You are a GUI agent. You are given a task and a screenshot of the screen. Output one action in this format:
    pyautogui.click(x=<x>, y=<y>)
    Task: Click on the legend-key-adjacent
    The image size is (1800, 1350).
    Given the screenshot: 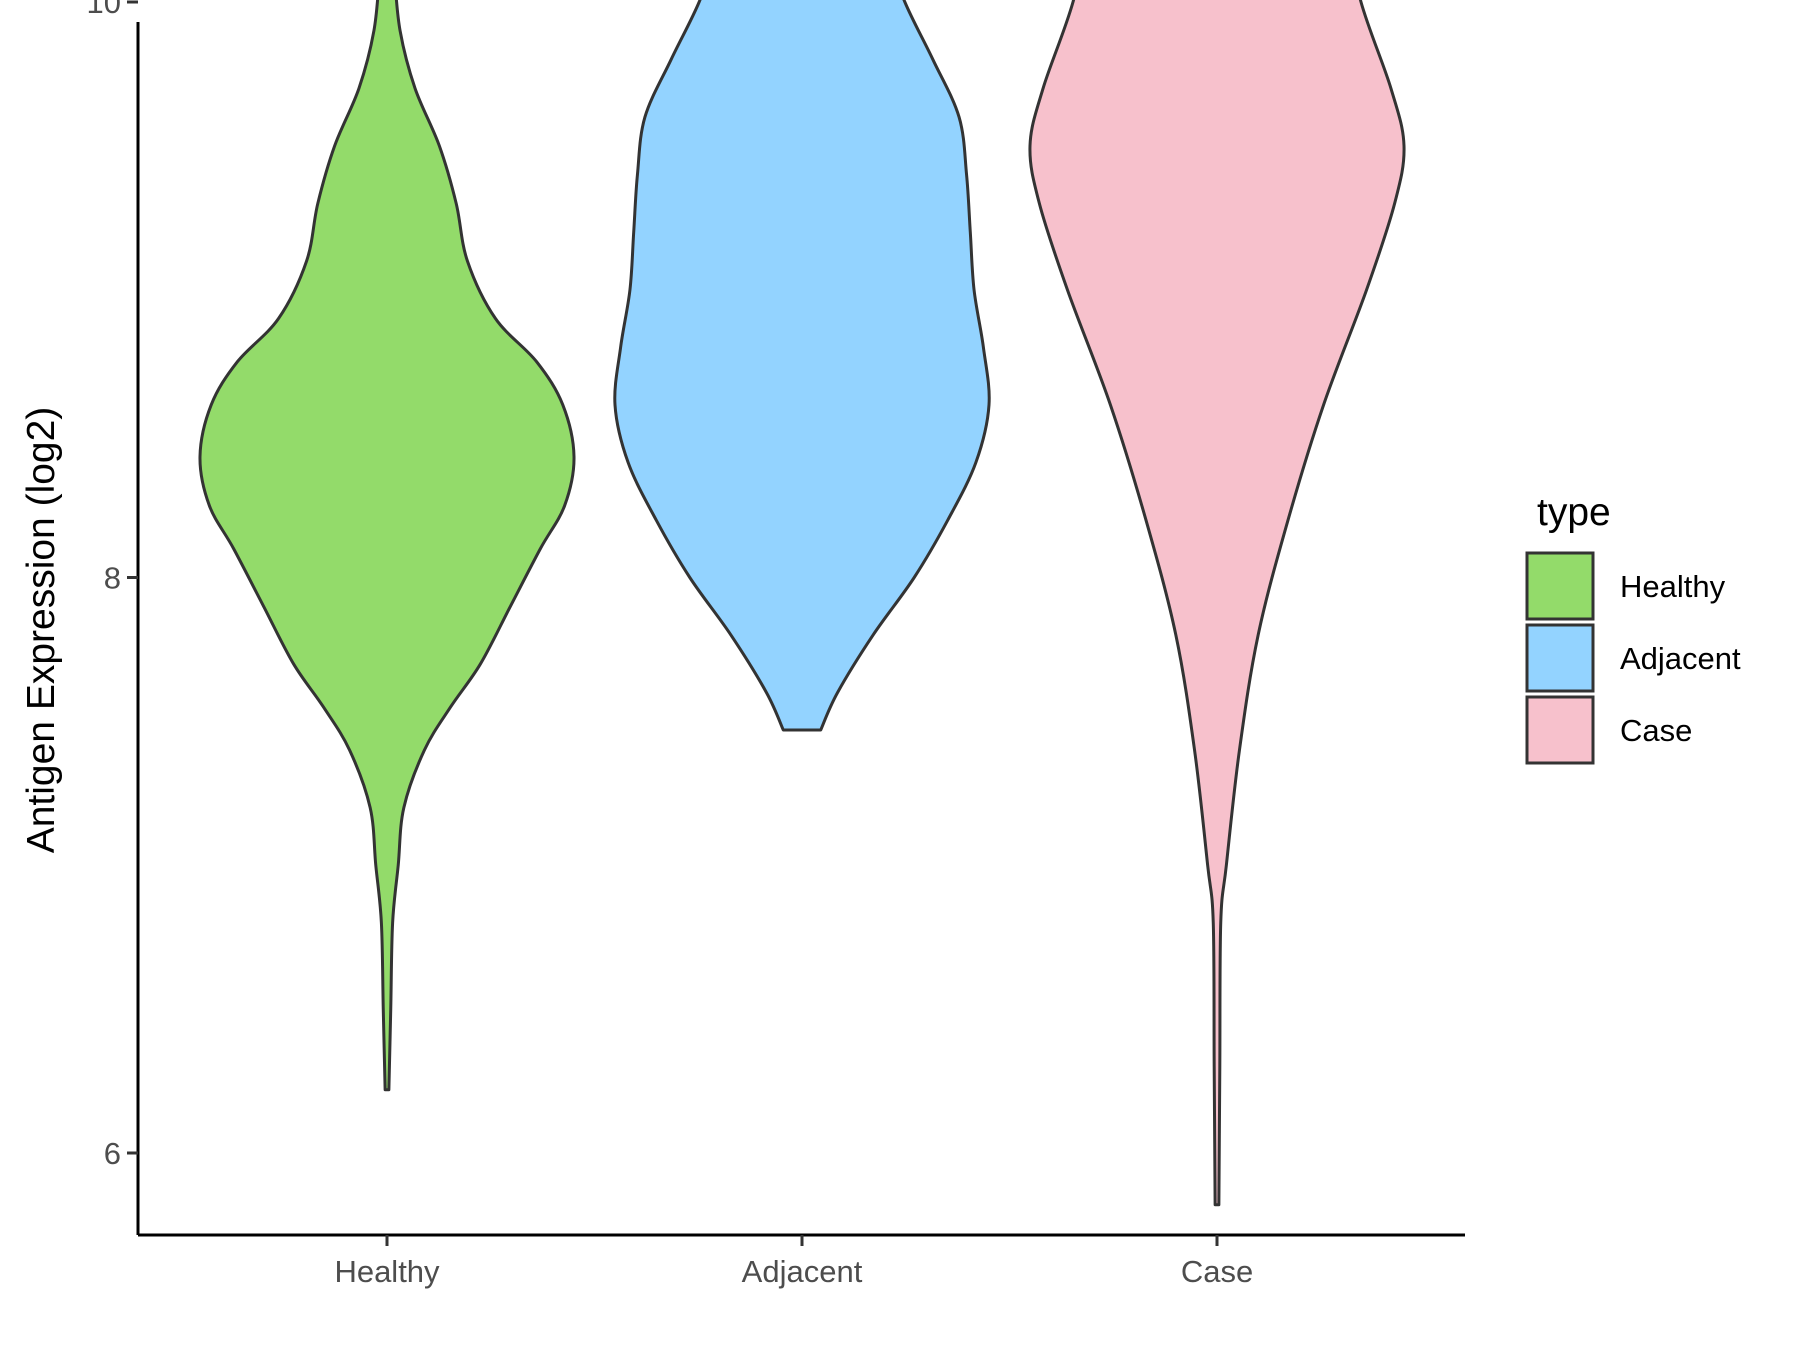 What is the action you would take?
    pyautogui.click(x=1560, y=658)
    